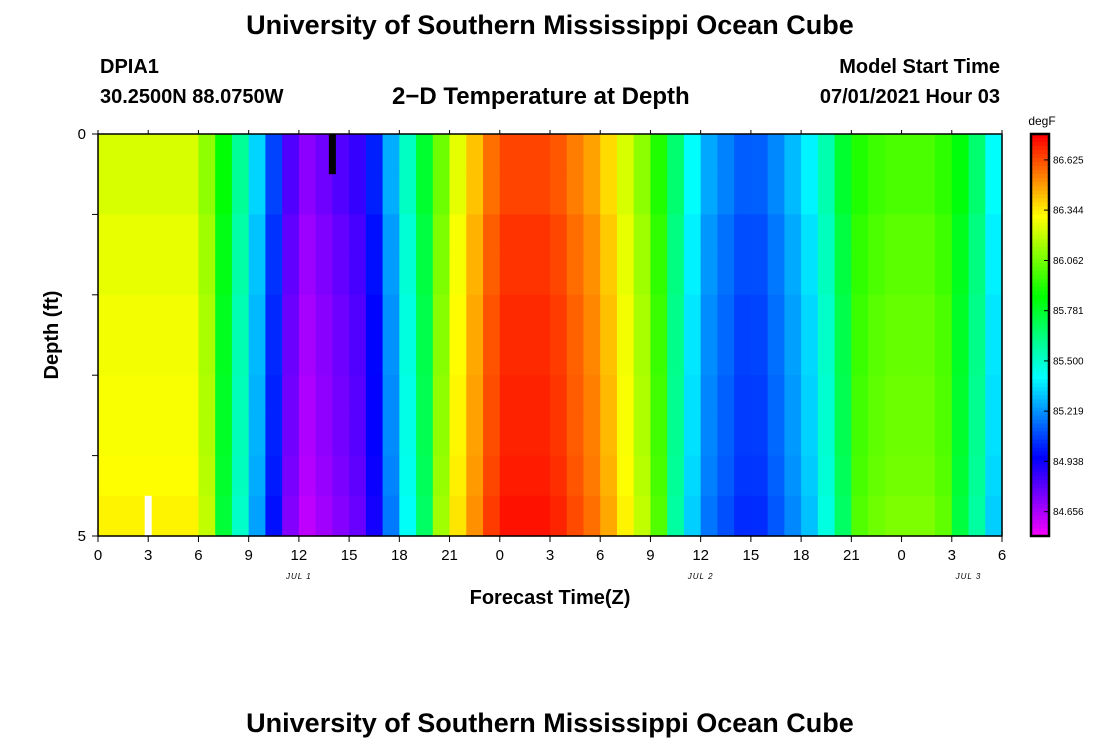 This screenshot has width=1100, height=750. I want to click on x-tick-label: 3, so click(550, 555).